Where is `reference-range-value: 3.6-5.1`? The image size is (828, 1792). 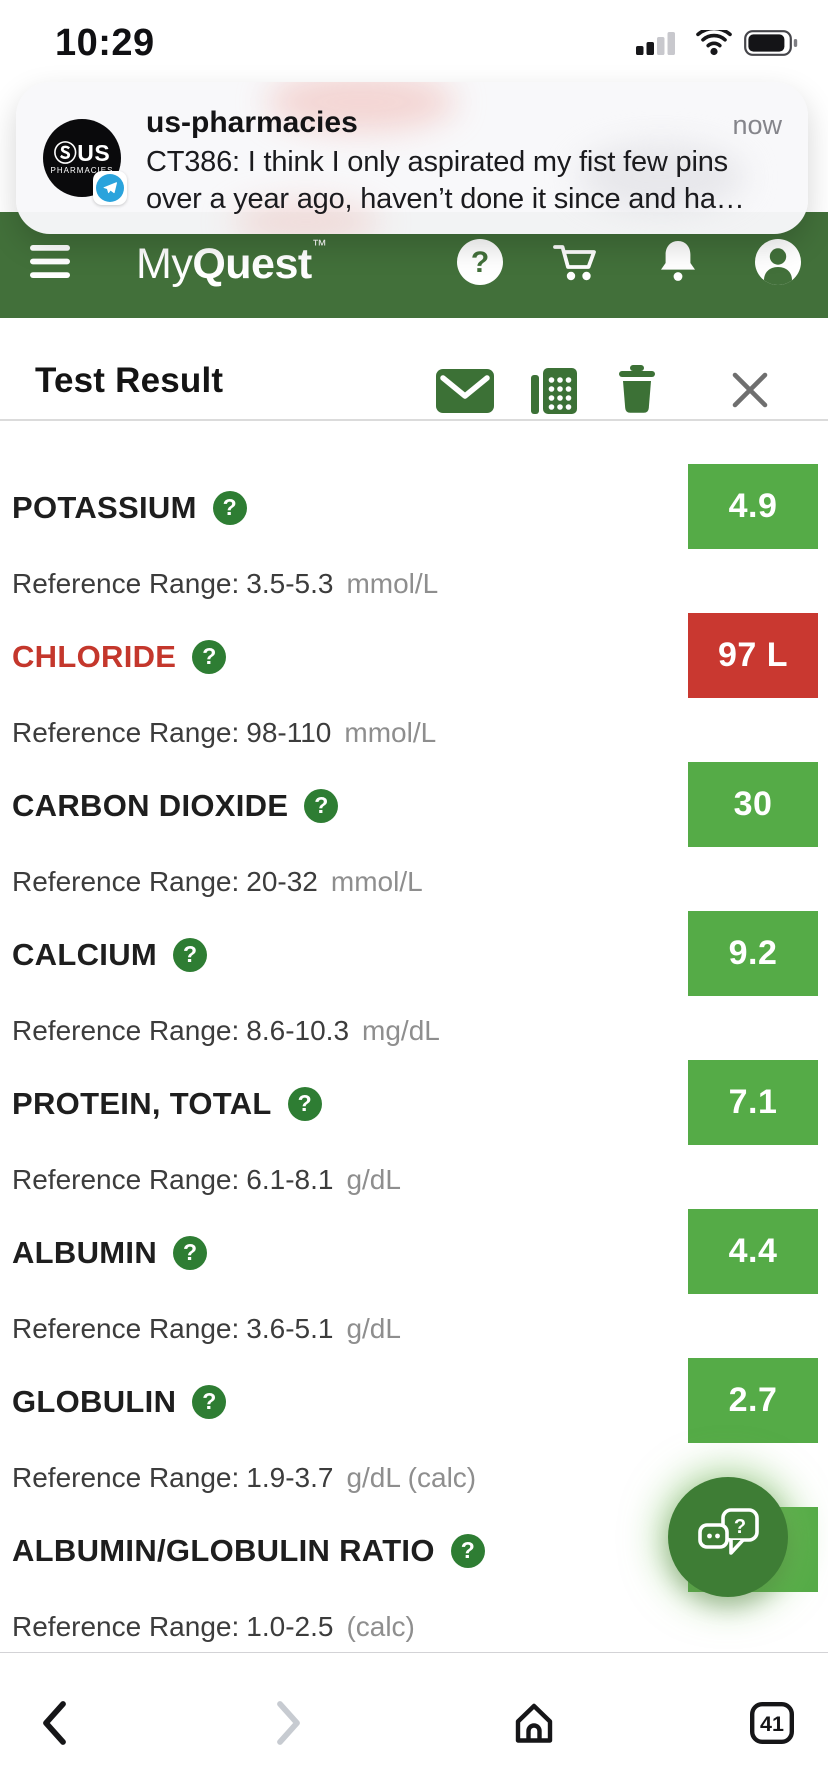 reference-range-value: 3.6-5.1 is located at coordinates (290, 1328).